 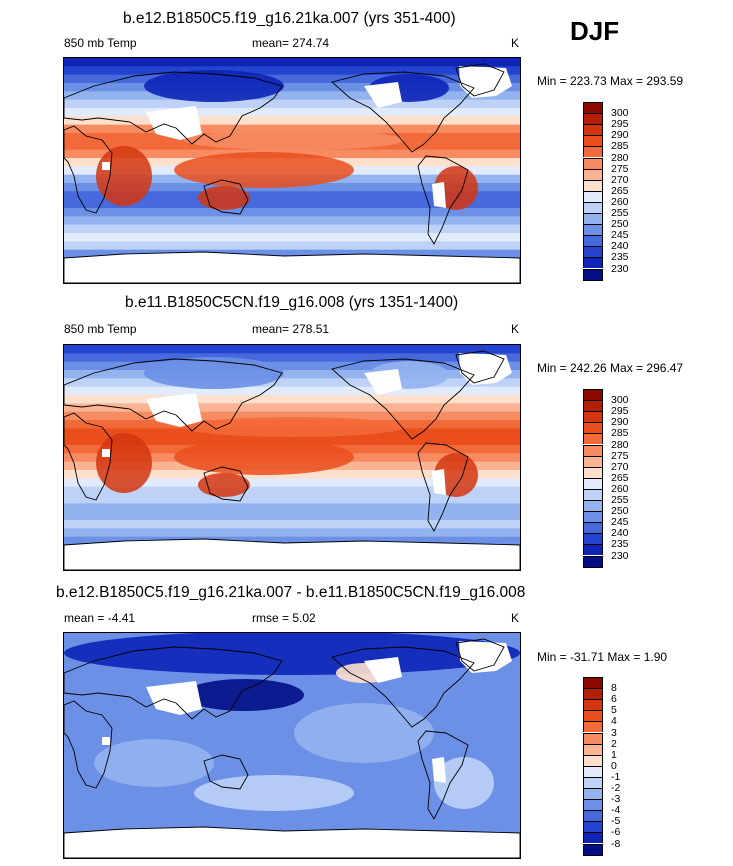 What do you see at coordinates (614, 732) in the screenshot?
I see `colorbar-label: 3` at bounding box center [614, 732].